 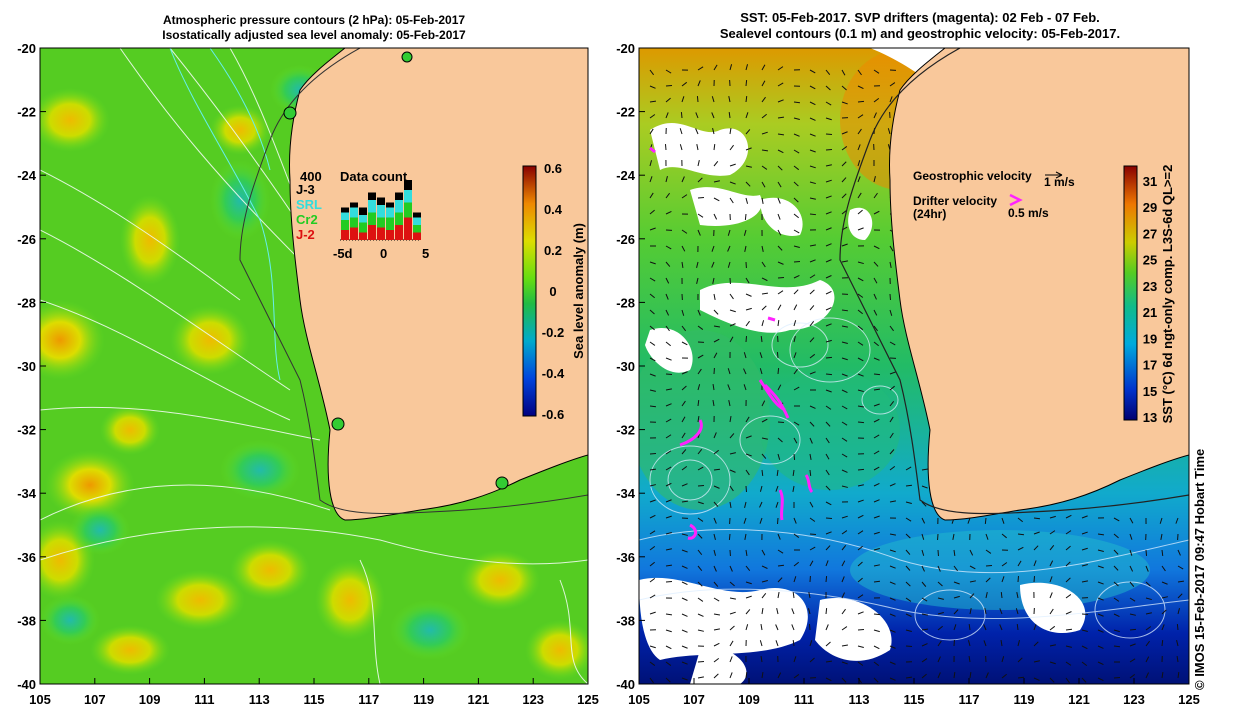 What do you see at coordinates (553, 373) in the screenshot?
I see `sla-colorbar-tick: -0.4` at bounding box center [553, 373].